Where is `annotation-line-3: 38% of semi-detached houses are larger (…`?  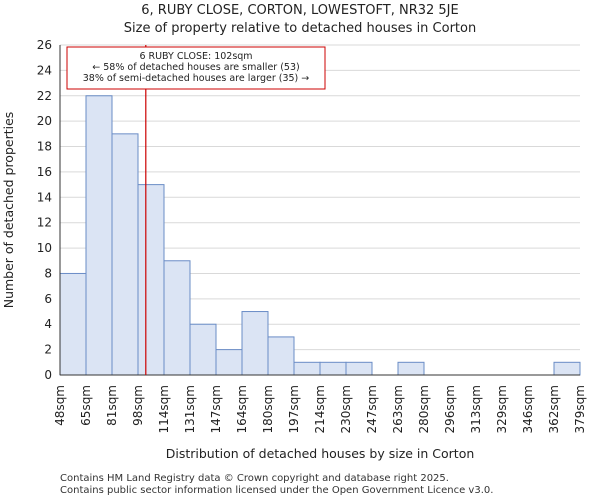
annotation-line-3: 38% of semi-detached houses are larger (… is located at coordinates (196, 78).